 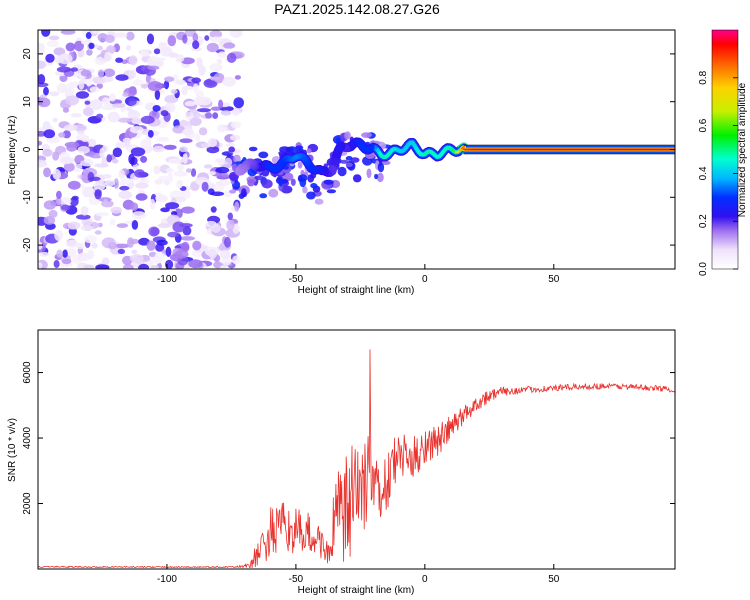 What do you see at coordinates (12, 150) in the screenshot?
I see `spectrogram-y-label: Frequency (Hz)` at bounding box center [12, 150].